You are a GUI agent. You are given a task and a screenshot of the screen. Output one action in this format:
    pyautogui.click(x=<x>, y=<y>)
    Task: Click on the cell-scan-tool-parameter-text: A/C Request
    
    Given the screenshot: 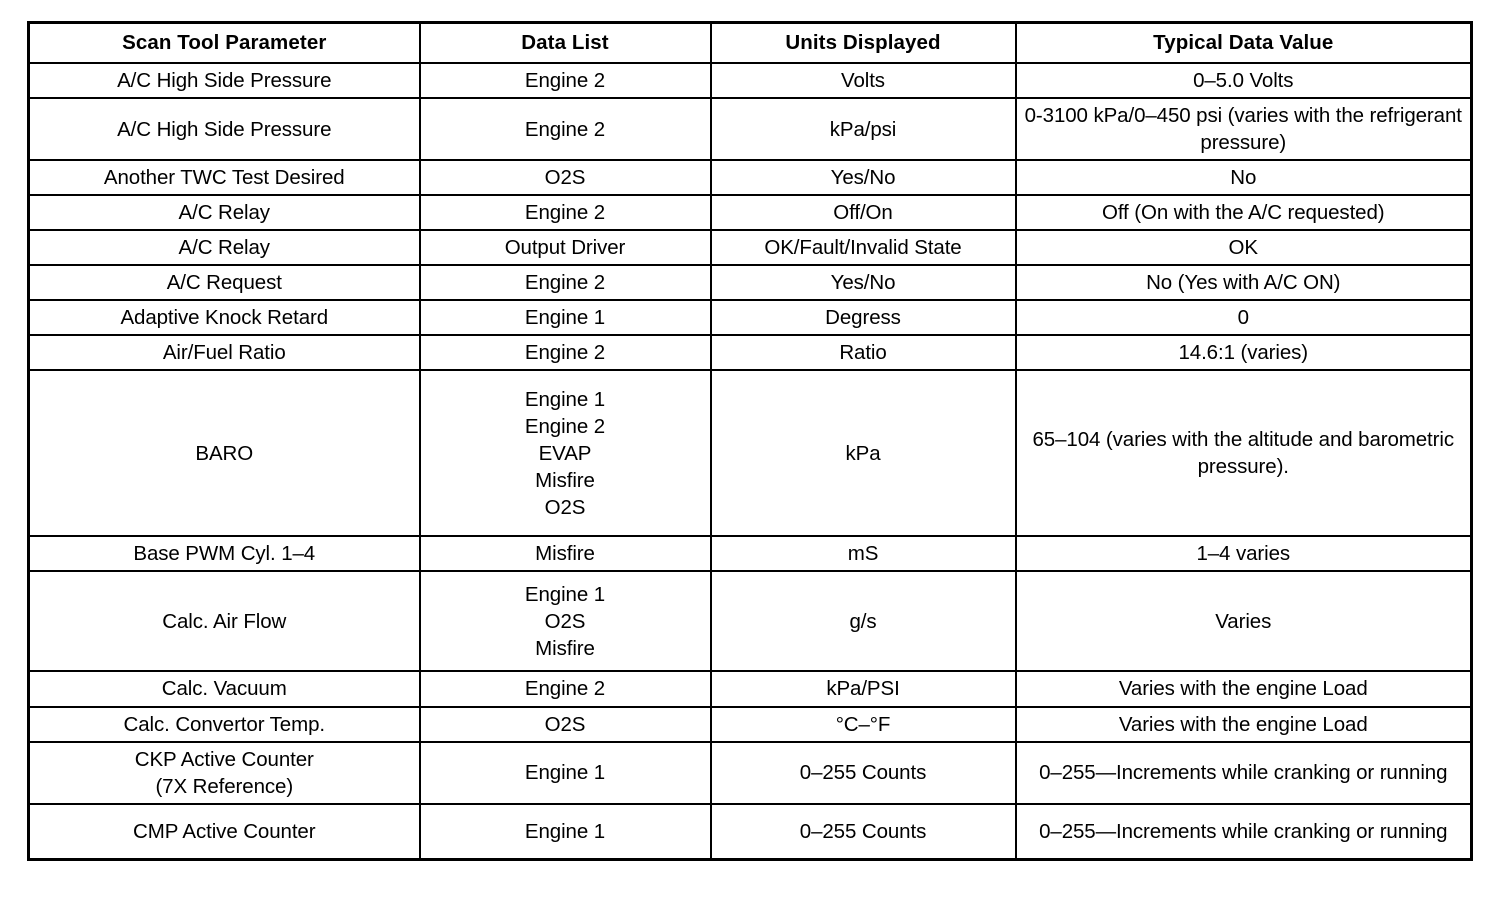 What is the action you would take?
    pyautogui.click(x=224, y=283)
    